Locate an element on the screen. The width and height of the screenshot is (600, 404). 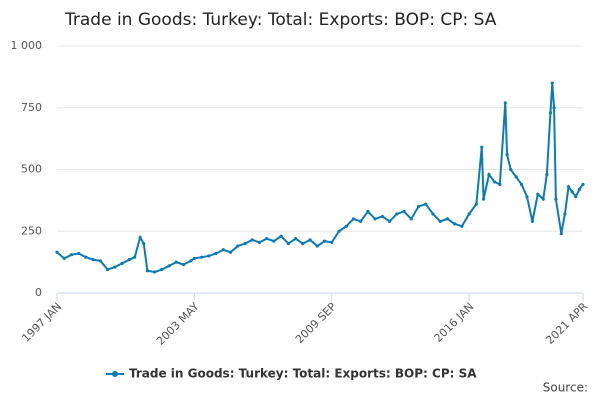
source: Source: is located at coordinates (565, 388).